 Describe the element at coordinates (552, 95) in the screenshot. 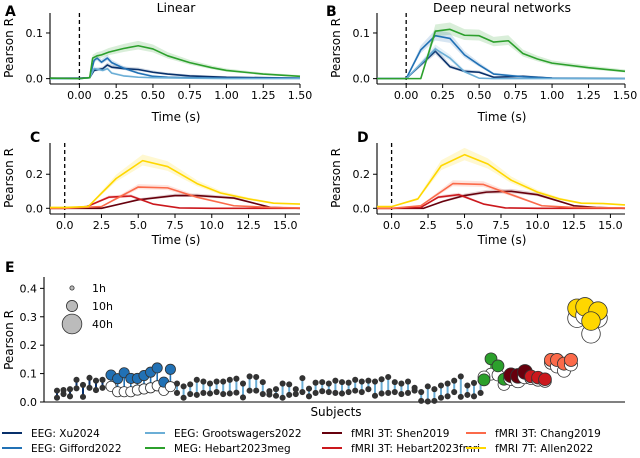

I see `panel-b-x-tick-label: 1.00` at that location.